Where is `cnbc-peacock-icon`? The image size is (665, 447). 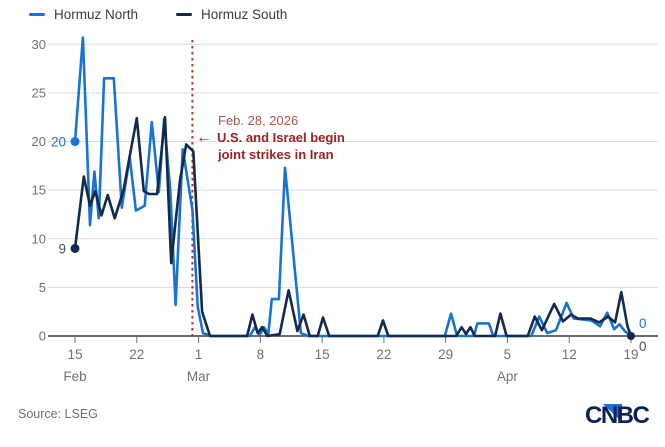 cnbc-peacock-icon is located at coordinates (612, 413).